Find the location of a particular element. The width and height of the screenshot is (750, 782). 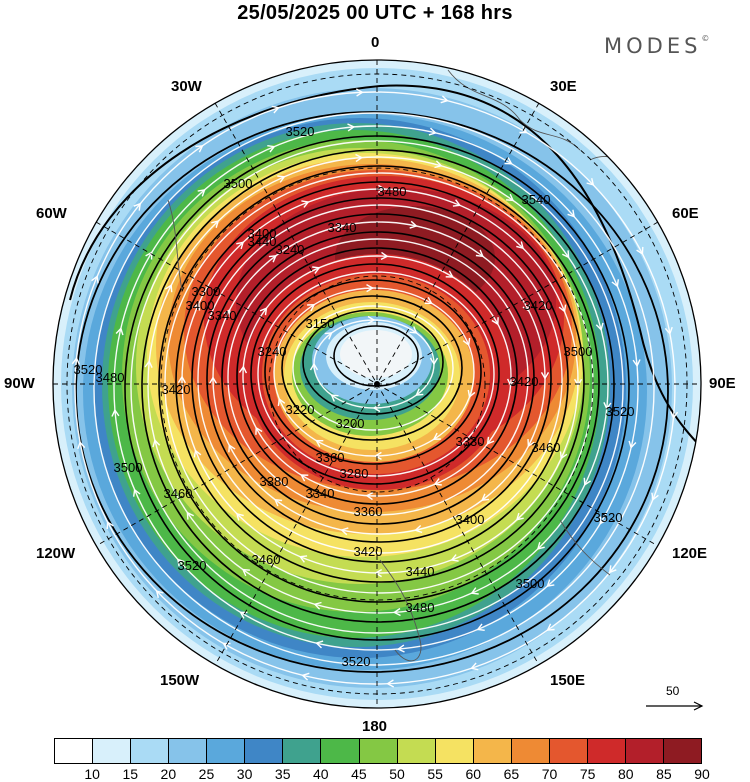

lon-label-30e: 30E is located at coordinates (563, 86).